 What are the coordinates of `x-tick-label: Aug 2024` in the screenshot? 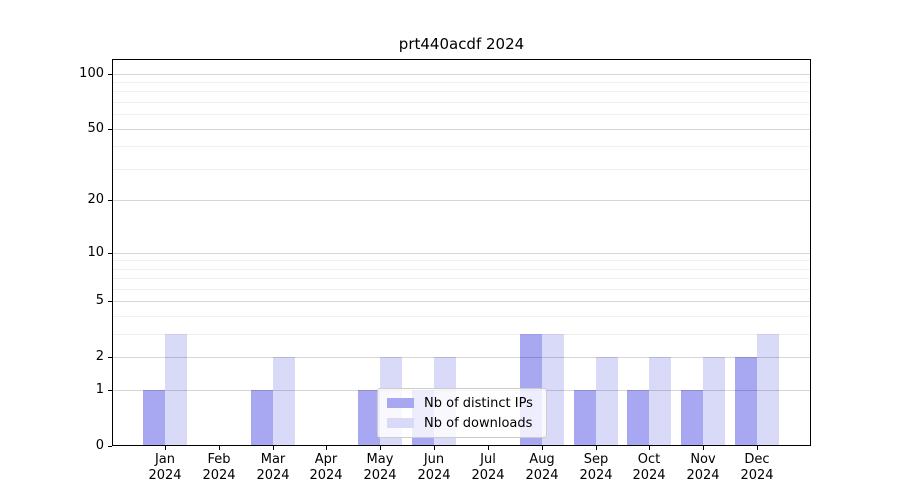 It's located at (542, 467).